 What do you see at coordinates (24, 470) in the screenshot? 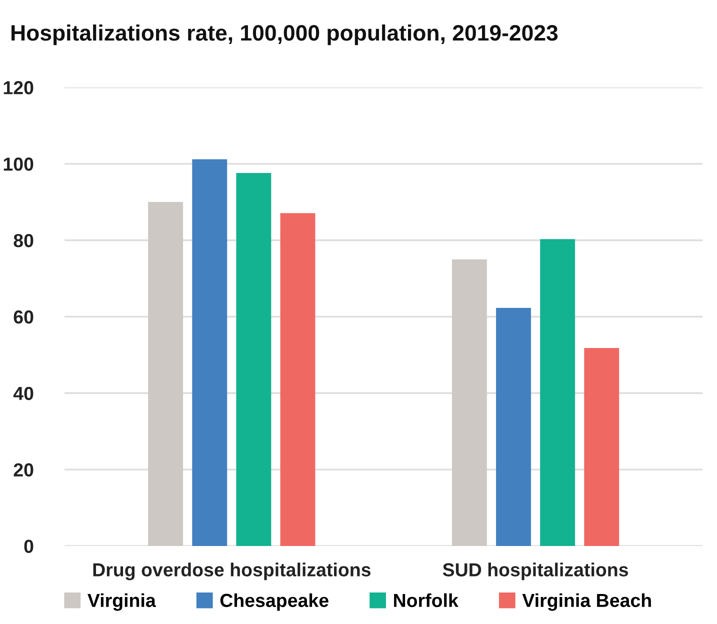
I see `y-tick-label: 20` at bounding box center [24, 470].